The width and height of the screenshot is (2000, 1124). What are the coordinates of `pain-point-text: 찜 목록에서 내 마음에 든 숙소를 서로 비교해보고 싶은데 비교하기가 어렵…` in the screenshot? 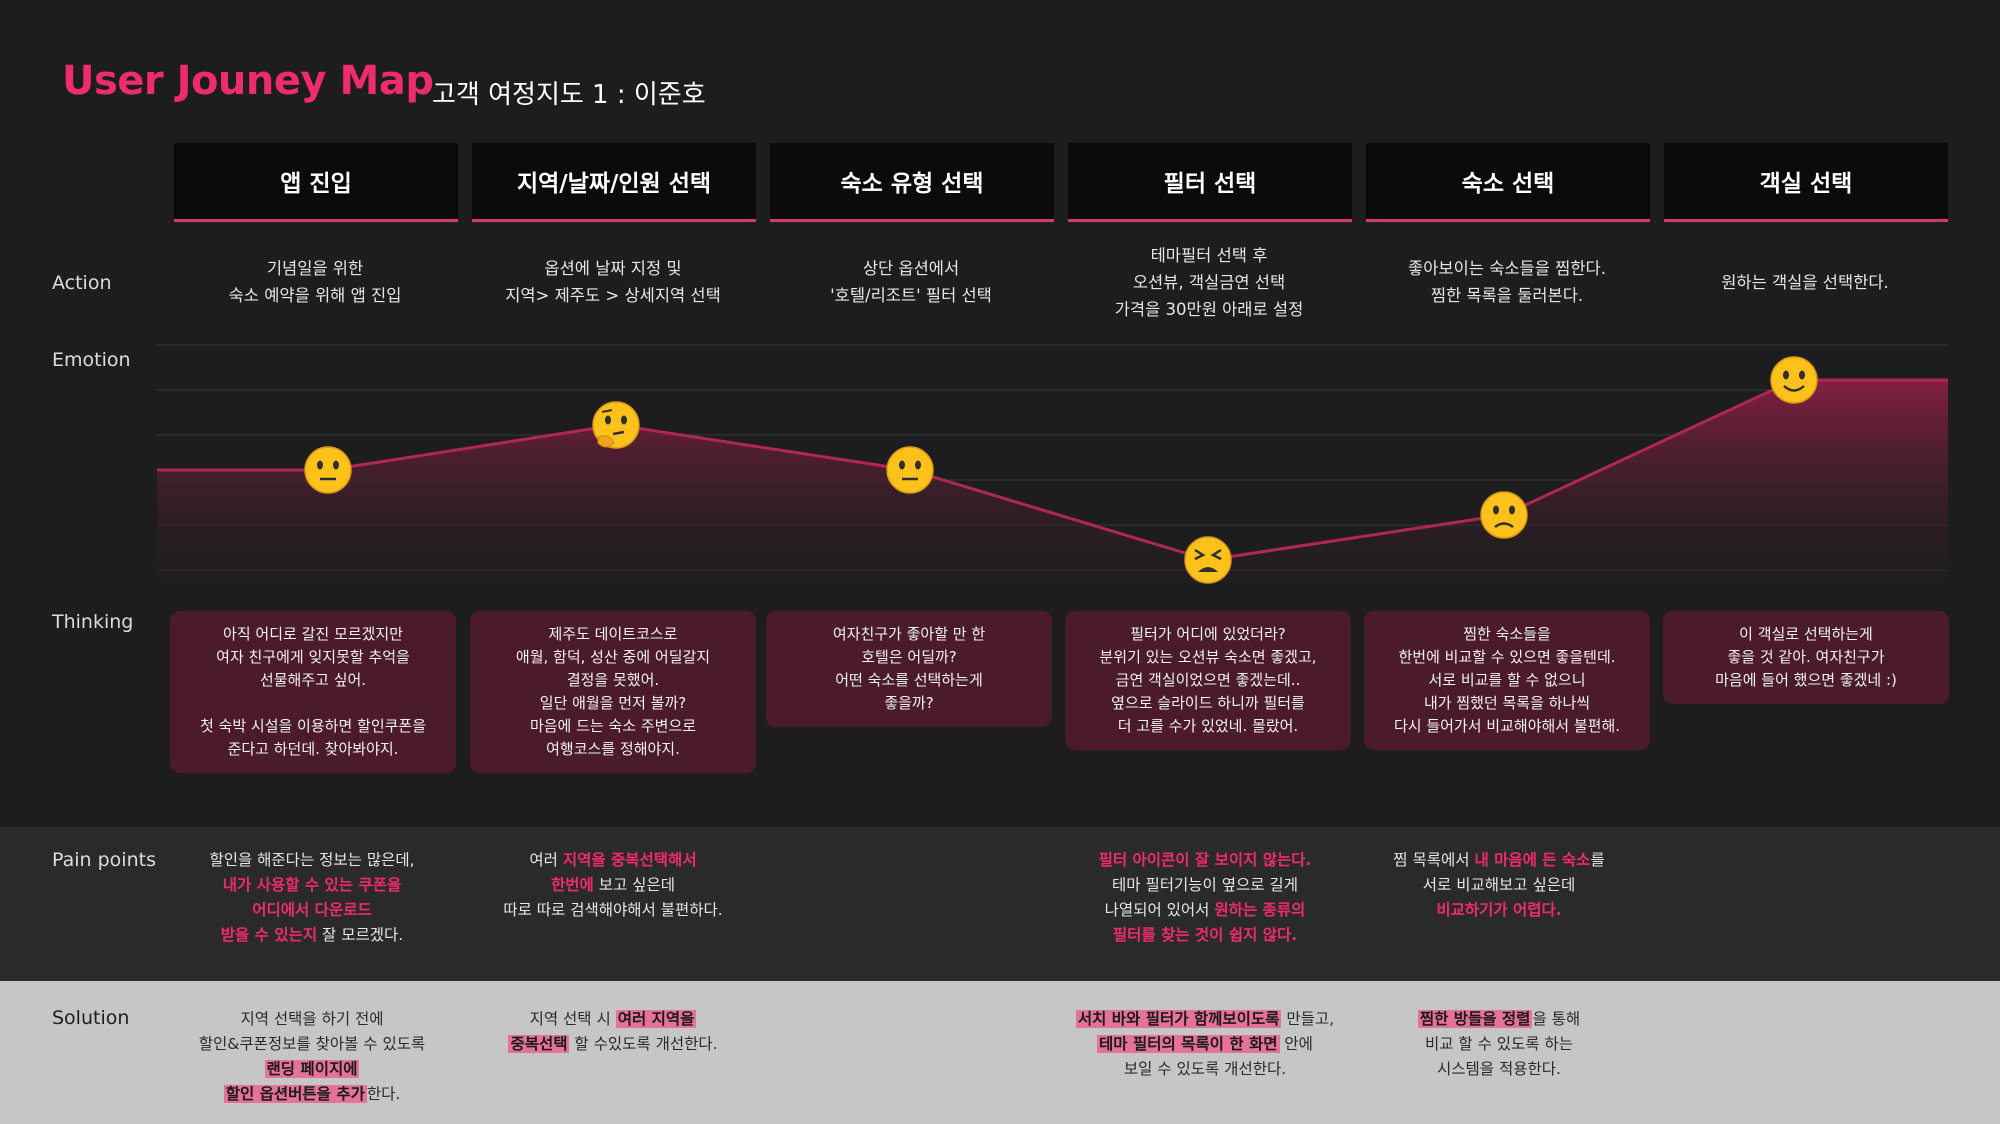 It's located at (1499, 885).